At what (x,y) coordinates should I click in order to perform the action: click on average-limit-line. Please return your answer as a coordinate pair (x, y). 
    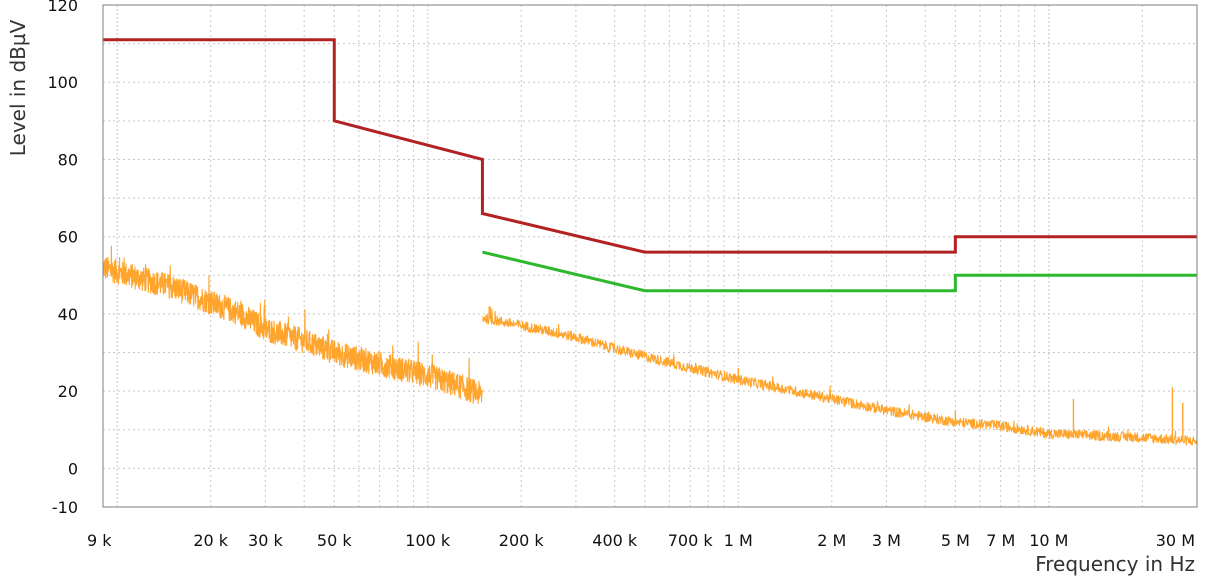
    Looking at the image, I should click on (839, 271).